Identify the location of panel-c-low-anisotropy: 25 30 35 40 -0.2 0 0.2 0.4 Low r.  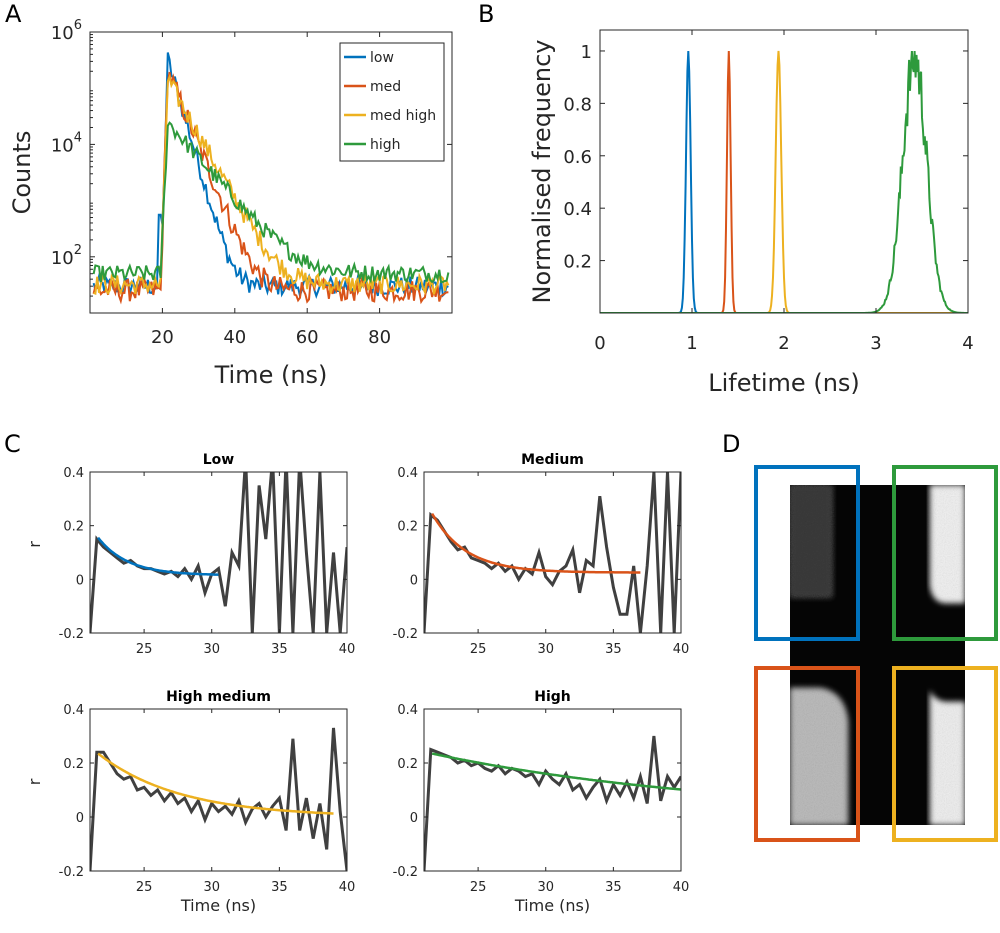
(190, 554).